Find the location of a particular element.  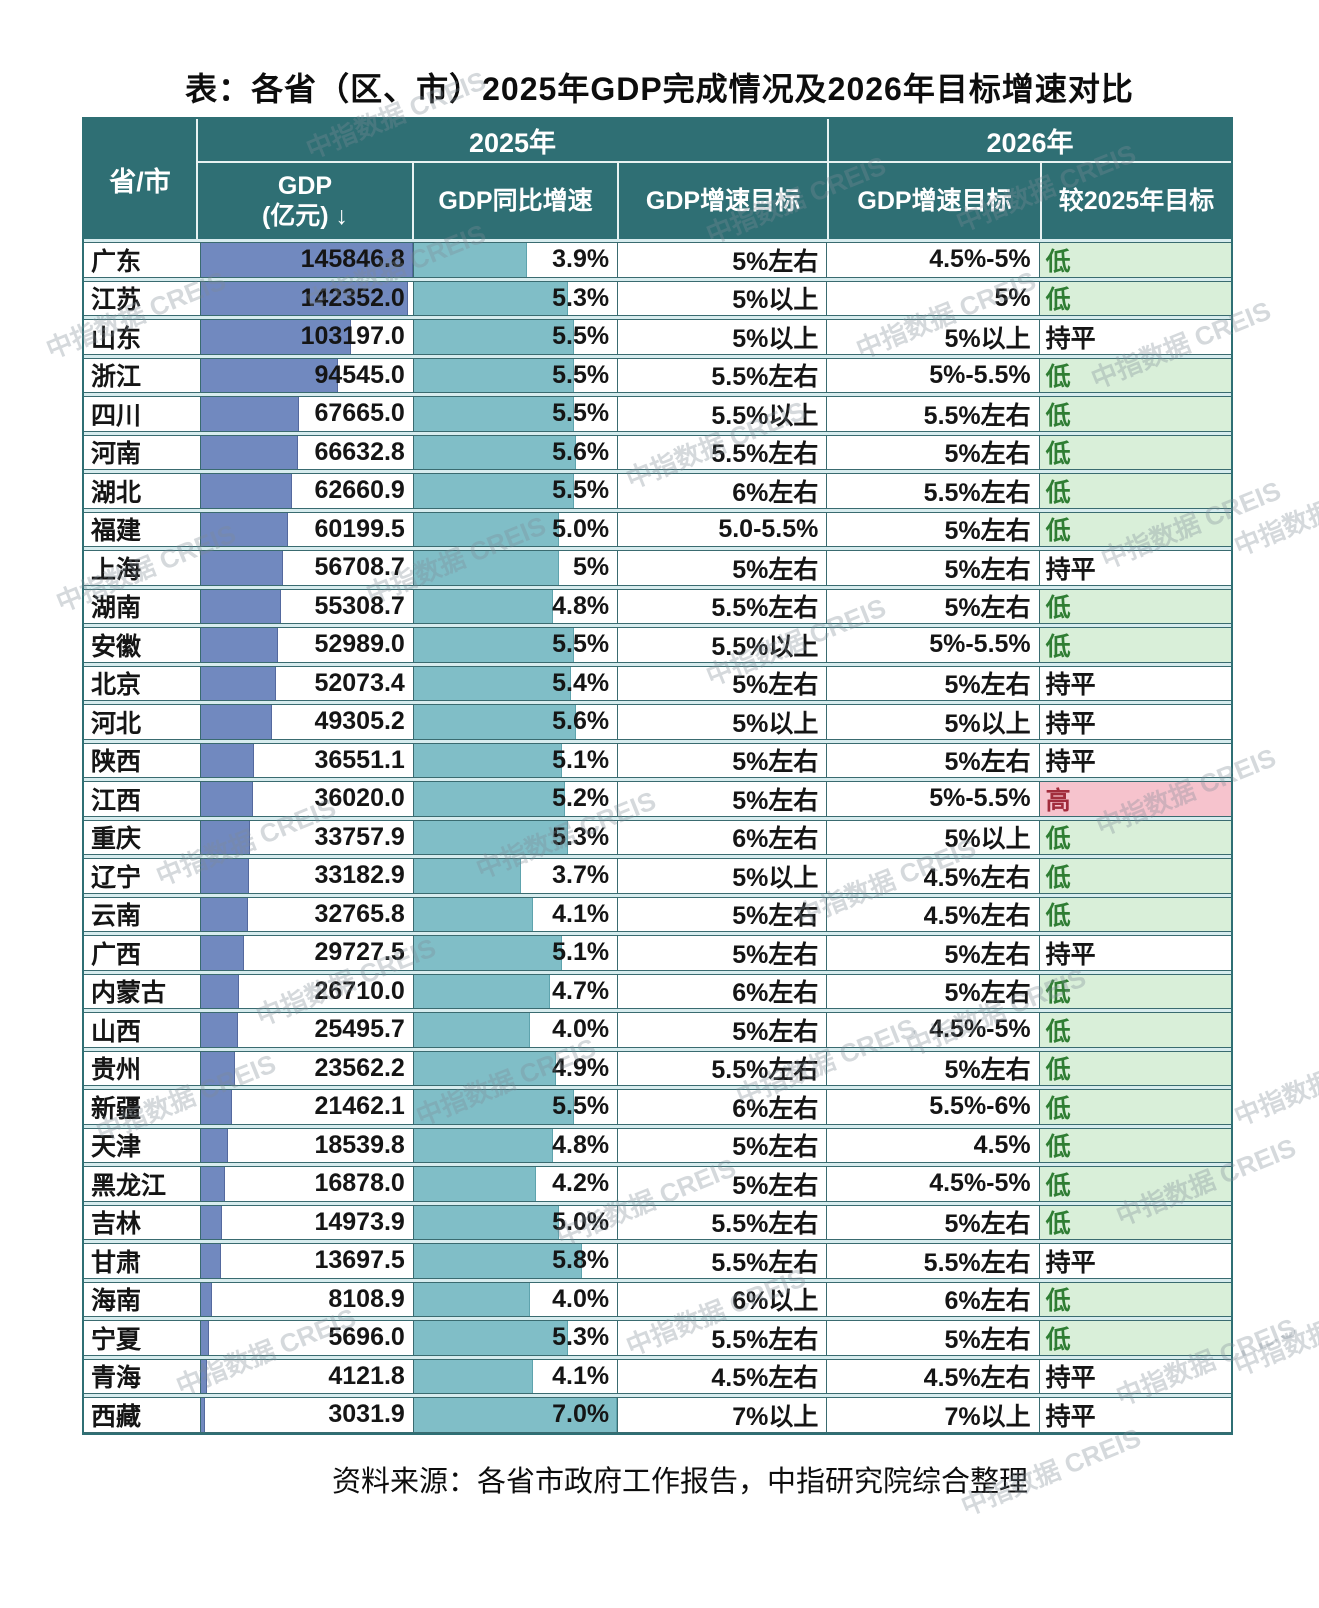

gdp-value: 8108.9 is located at coordinates (366, 1298).